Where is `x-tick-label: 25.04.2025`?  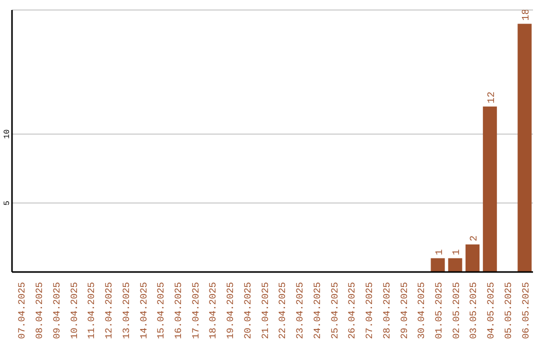 x-tick-label: 25.04.2025 is located at coordinates (334, 311).